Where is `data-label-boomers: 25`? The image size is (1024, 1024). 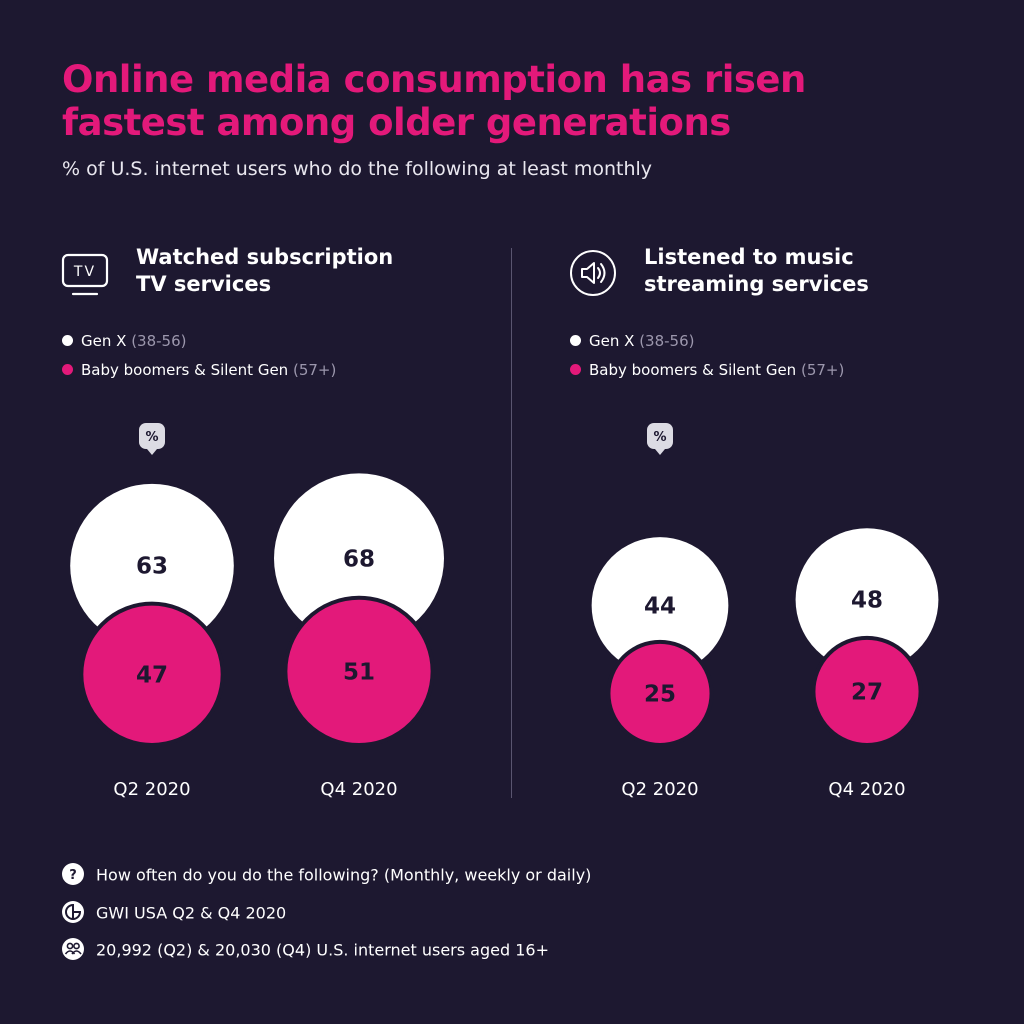
data-label-boomers: 25 is located at coordinates (660, 694).